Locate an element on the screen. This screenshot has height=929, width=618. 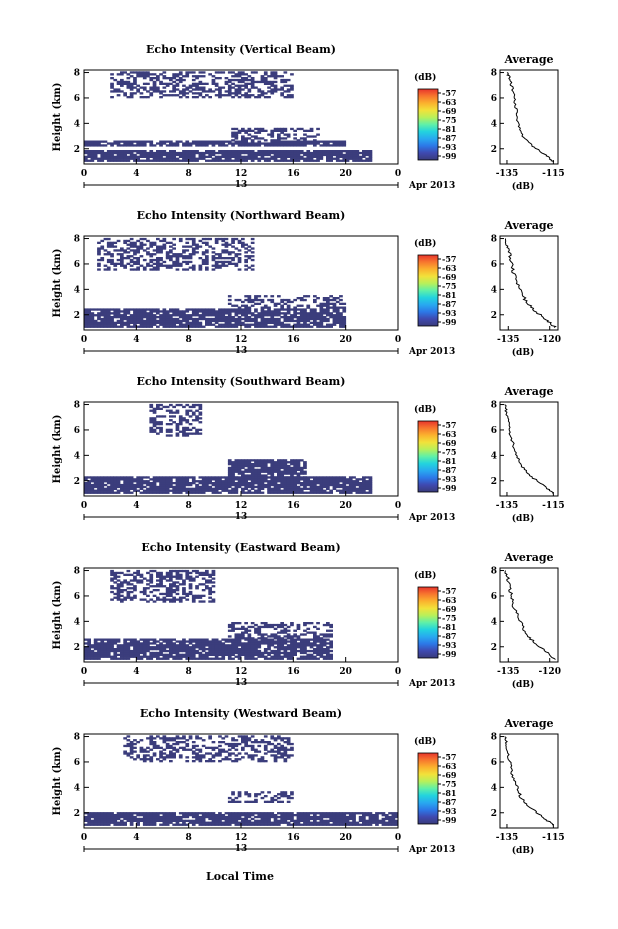
x-tick-label: 0 is located at coordinates (84, 340).